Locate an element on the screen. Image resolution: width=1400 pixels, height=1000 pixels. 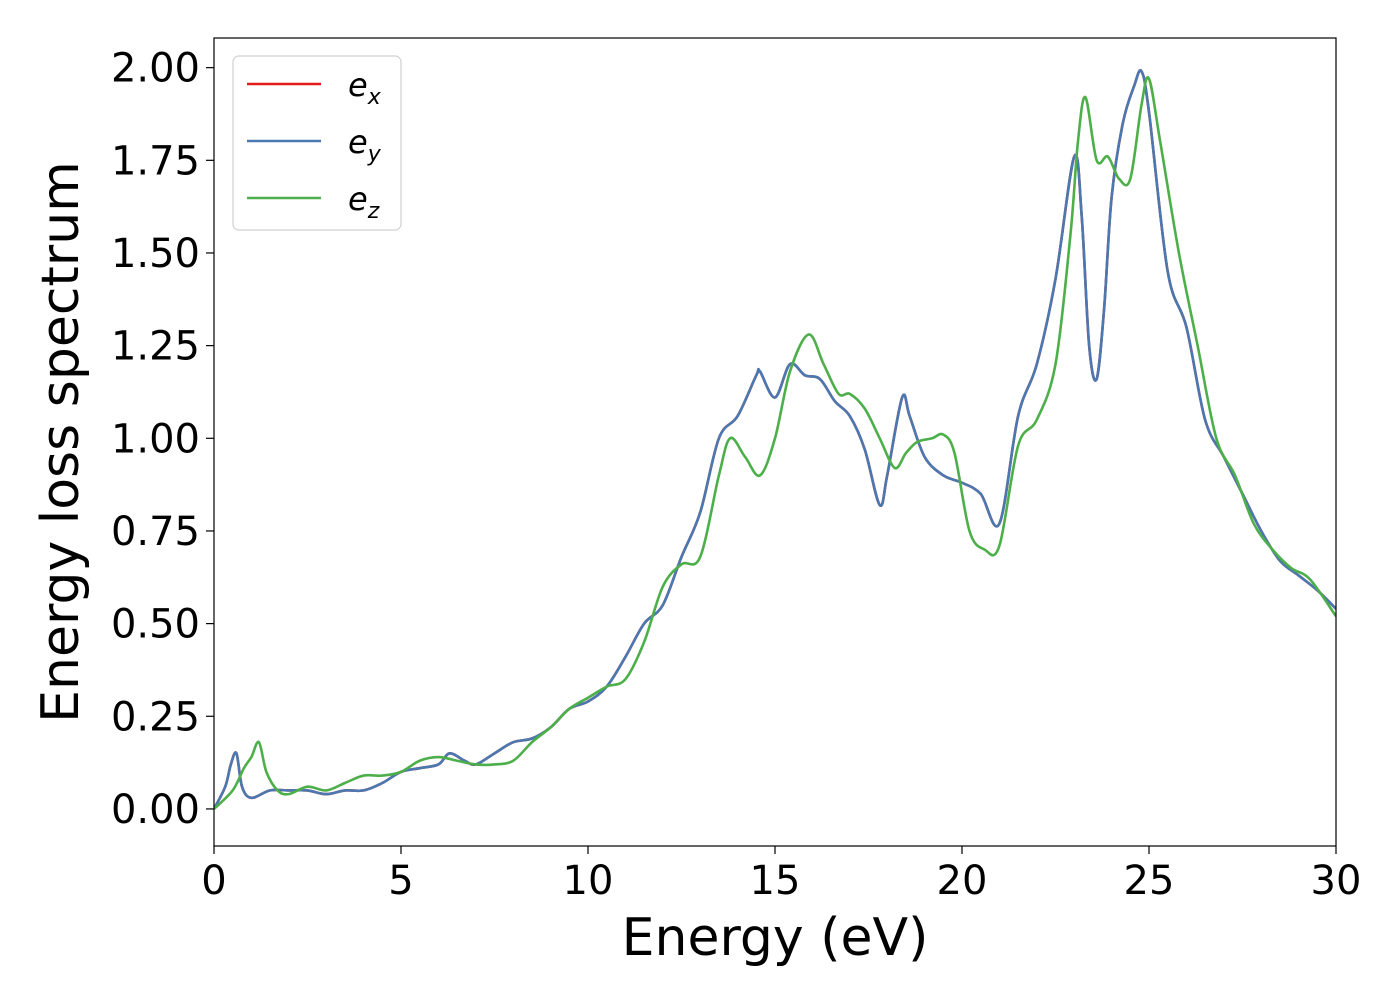
x-tick-label: 0 is located at coordinates (213, 881).